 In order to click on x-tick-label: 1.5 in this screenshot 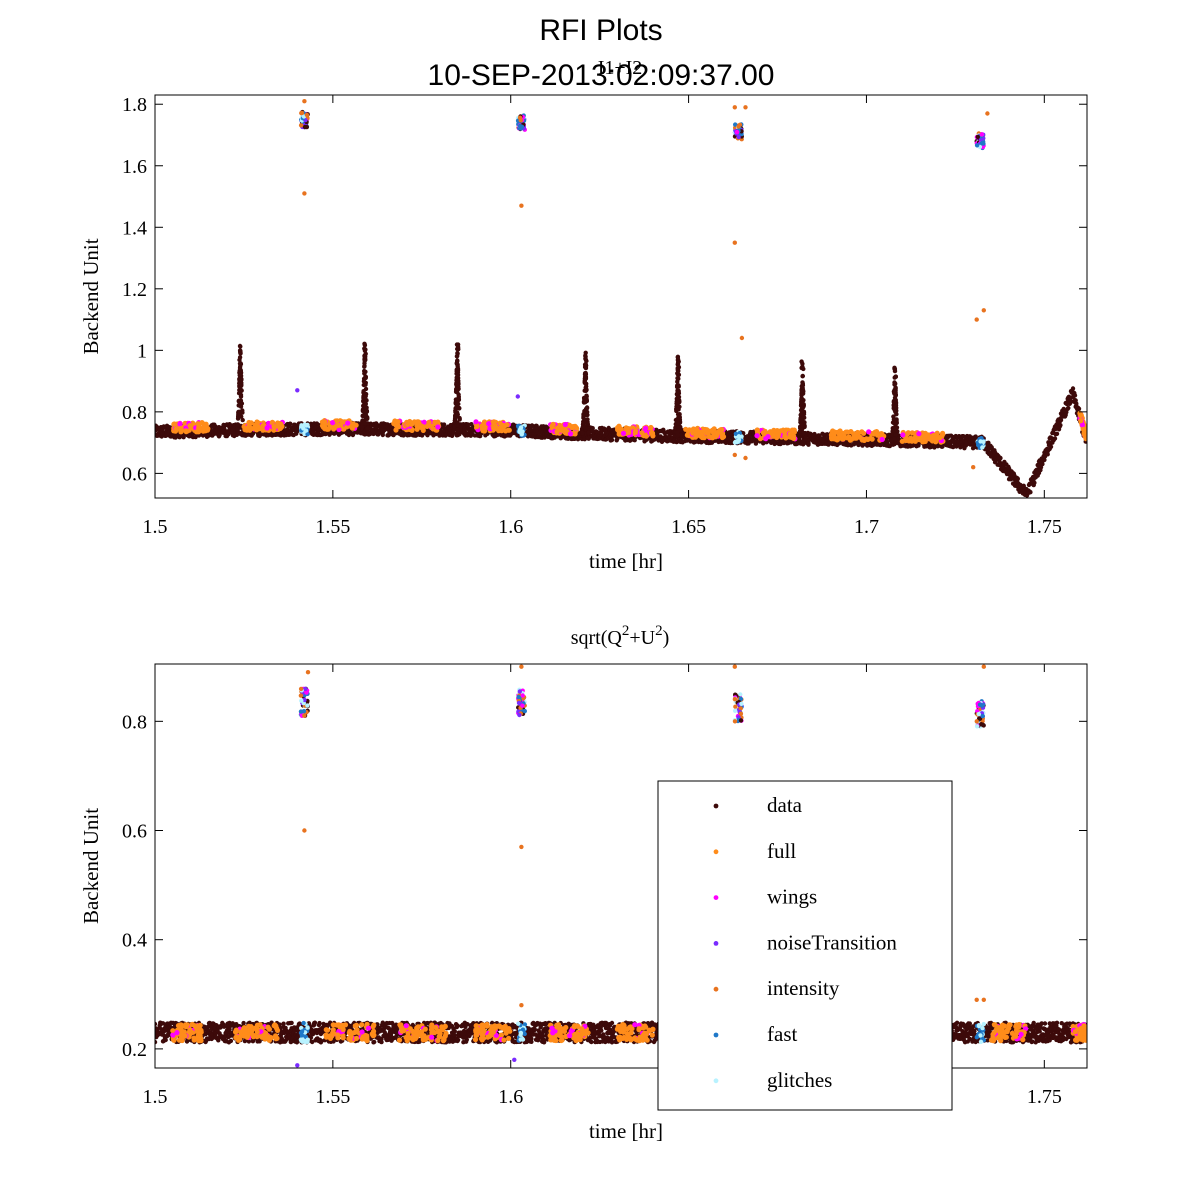, I will do `click(155, 527)`.